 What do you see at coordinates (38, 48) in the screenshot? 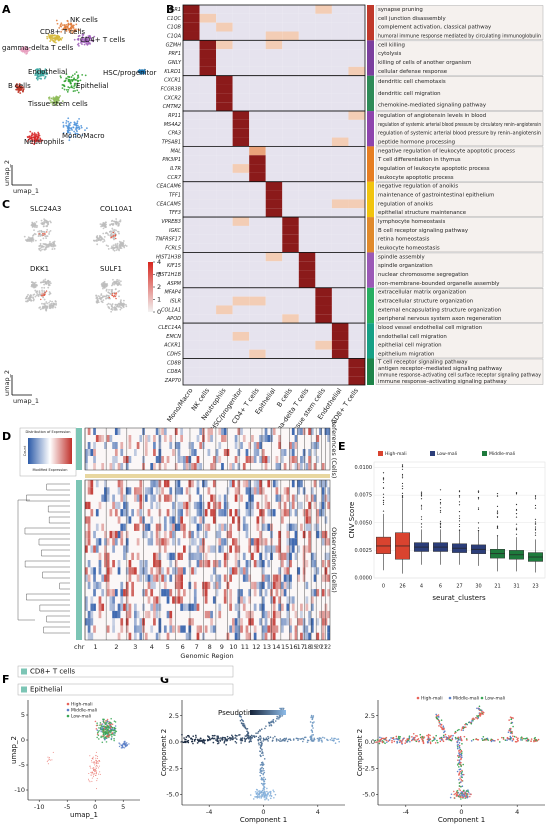
I see `cluster-label: gamma-delta T cells` at bounding box center [38, 48].